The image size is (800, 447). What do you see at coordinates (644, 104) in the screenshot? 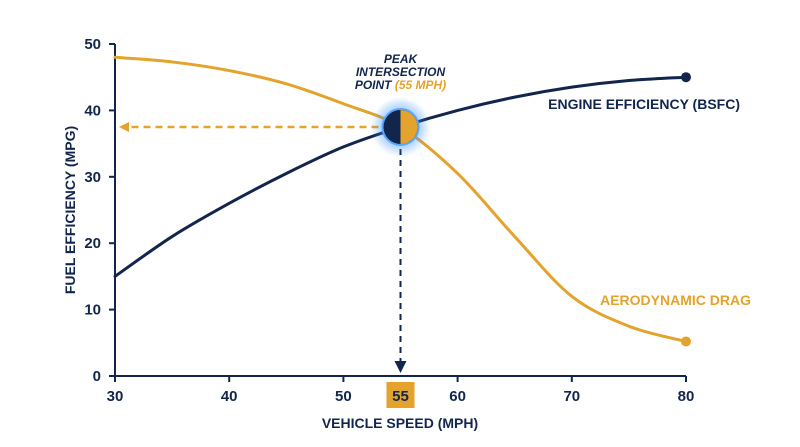
I see `series-label-engine-efficiency-bsfc: ENGINE EFFICIENCY (BSFC)` at bounding box center [644, 104].